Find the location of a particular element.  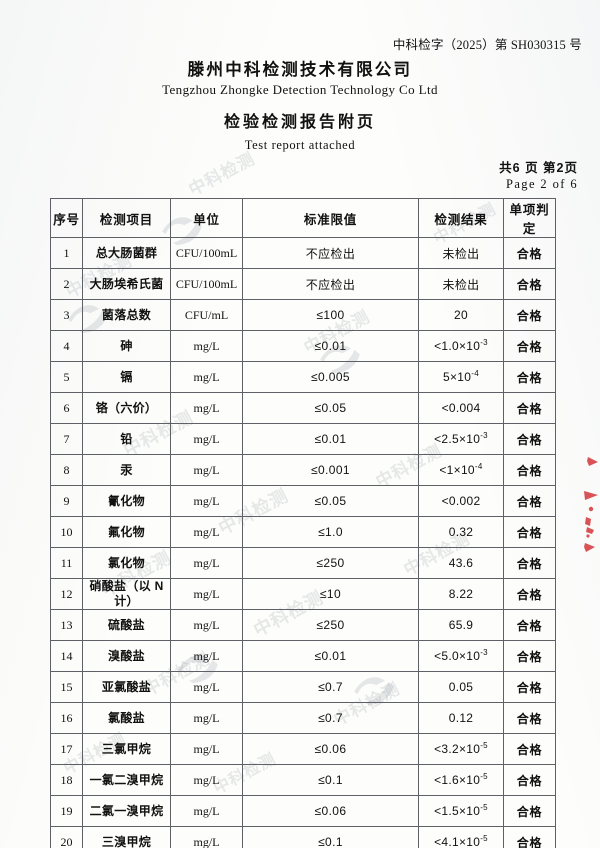

cell-result: <0.002 is located at coordinates (461, 501).